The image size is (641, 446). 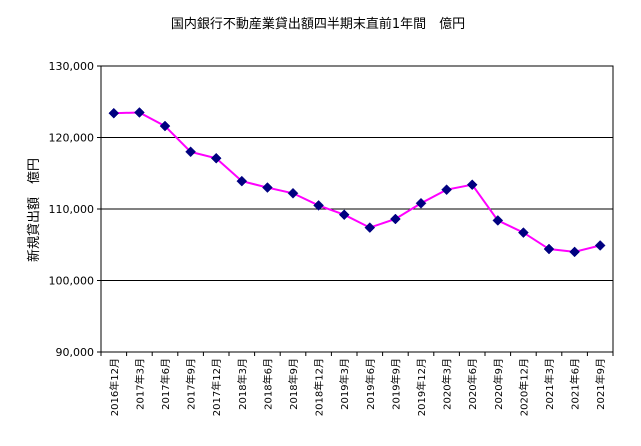 I want to click on x-tick-label: 2019年6月, so click(x=370, y=384).